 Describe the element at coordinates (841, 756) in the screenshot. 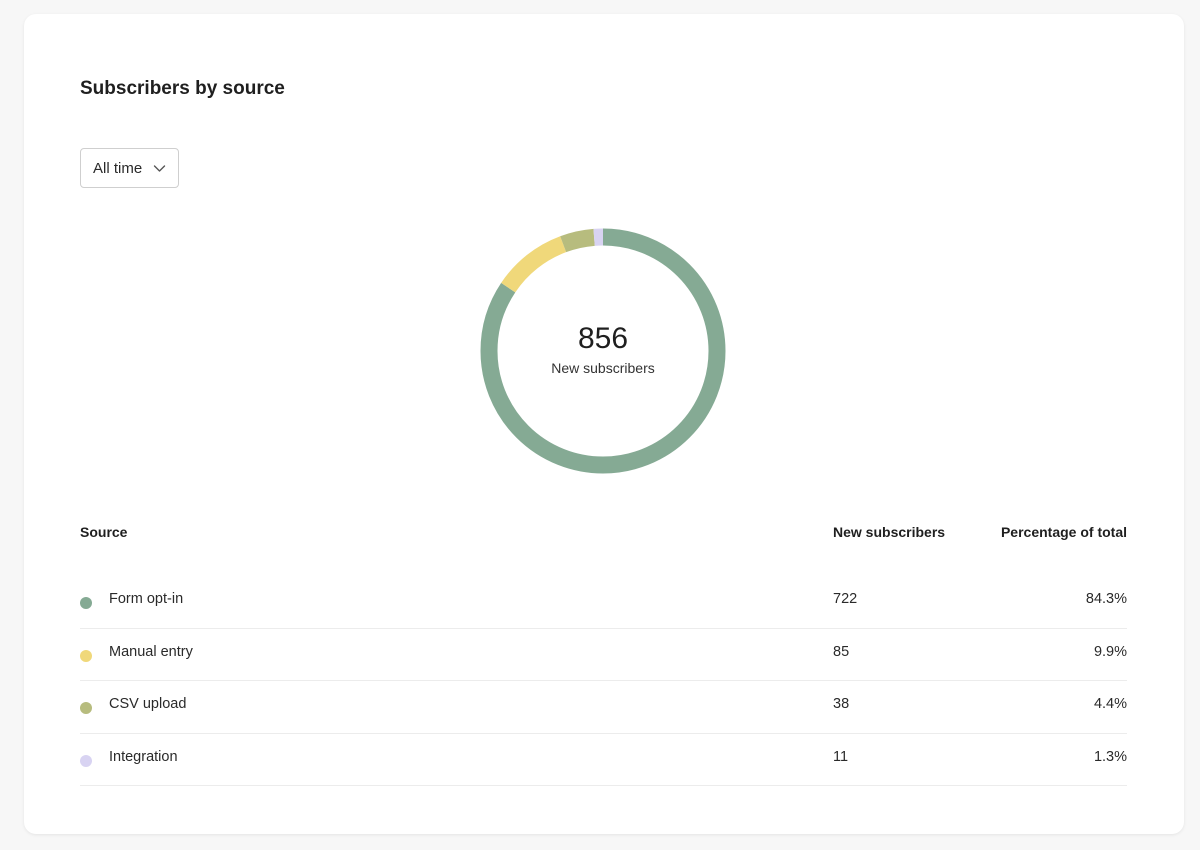

I see `row-count: 11` at that location.